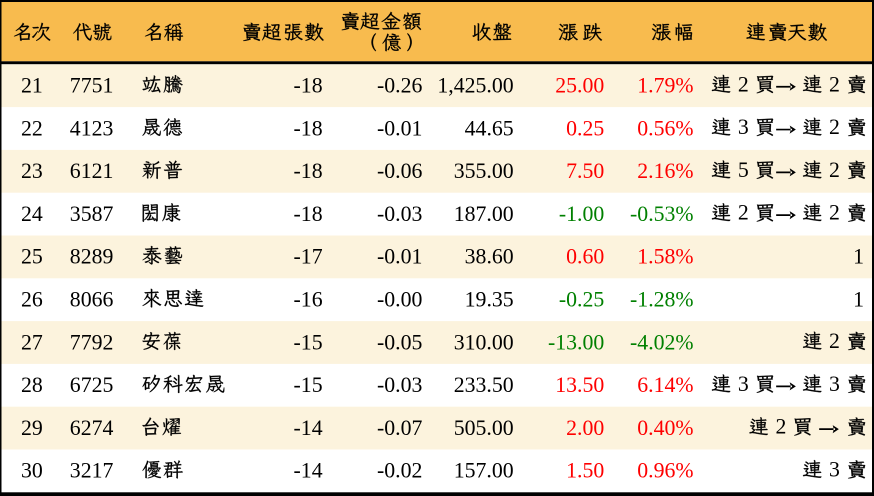  I want to click on svg-text: 3587, so click(92, 214).